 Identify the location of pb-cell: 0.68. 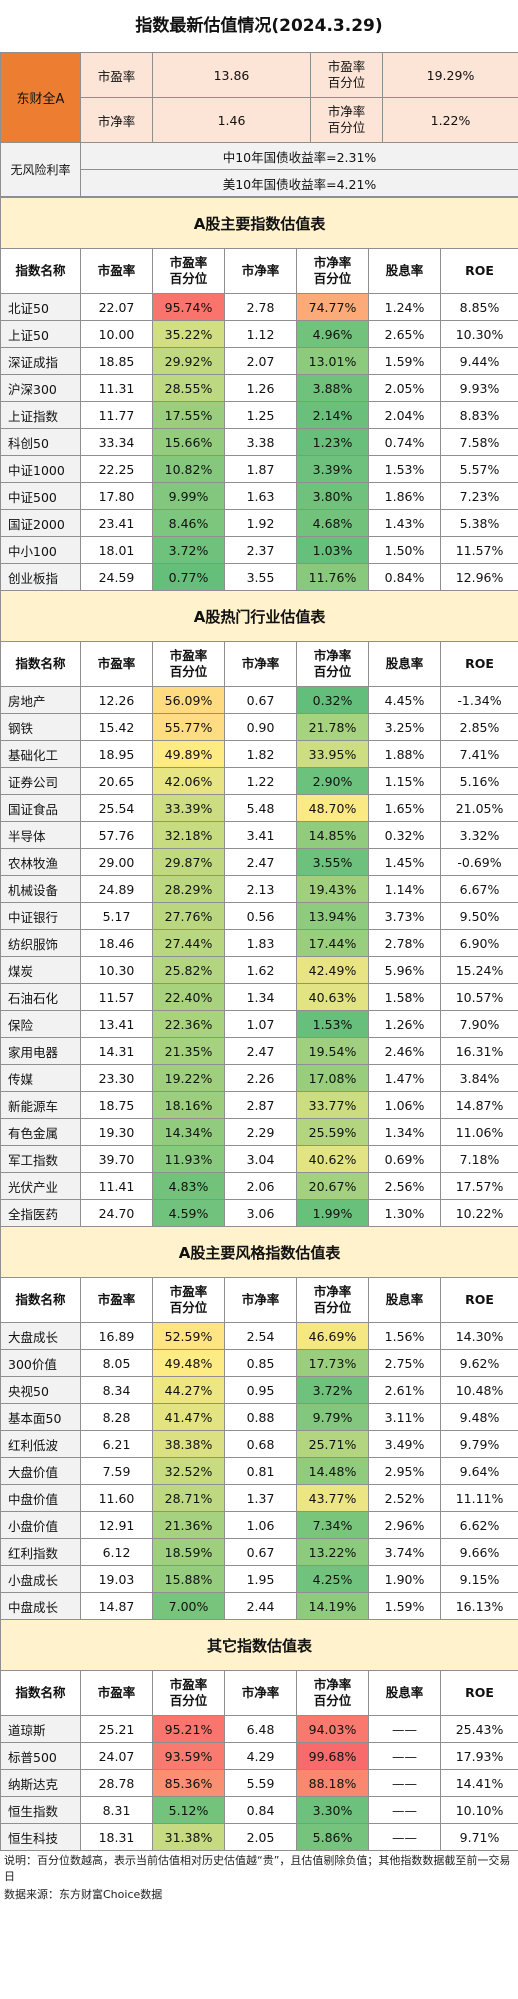
(260, 1444).